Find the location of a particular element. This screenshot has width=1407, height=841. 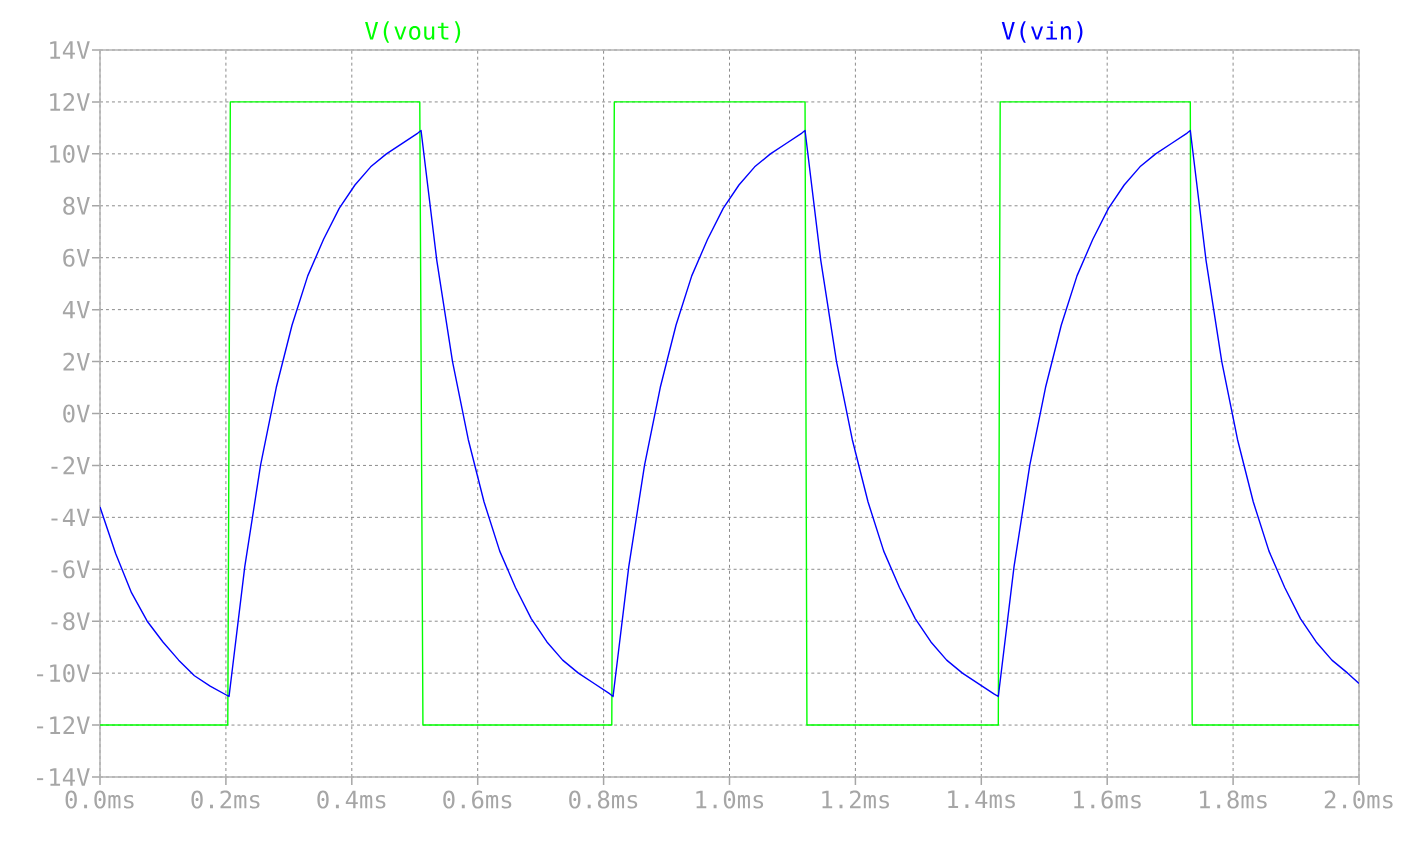

y-tick-label: 4V is located at coordinates (76, 309).